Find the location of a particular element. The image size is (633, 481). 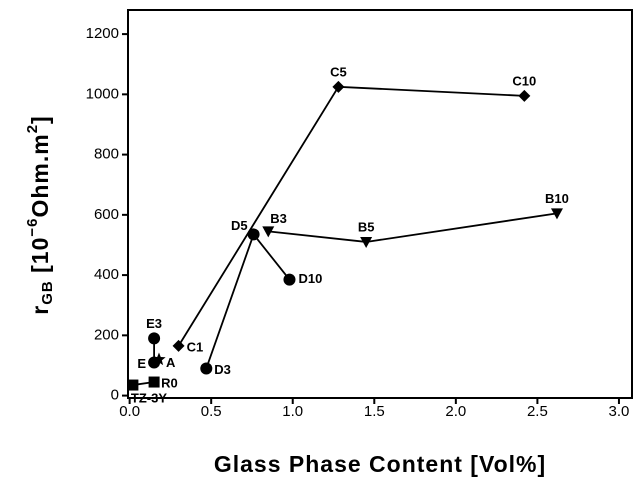

x-tick-label: 2.5 is located at coordinates (537, 411).